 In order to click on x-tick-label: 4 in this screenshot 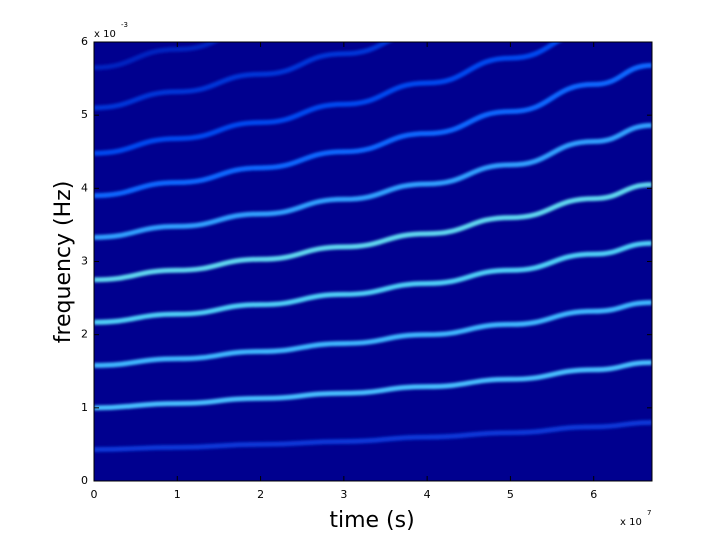, I will do `click(427, 494)`.